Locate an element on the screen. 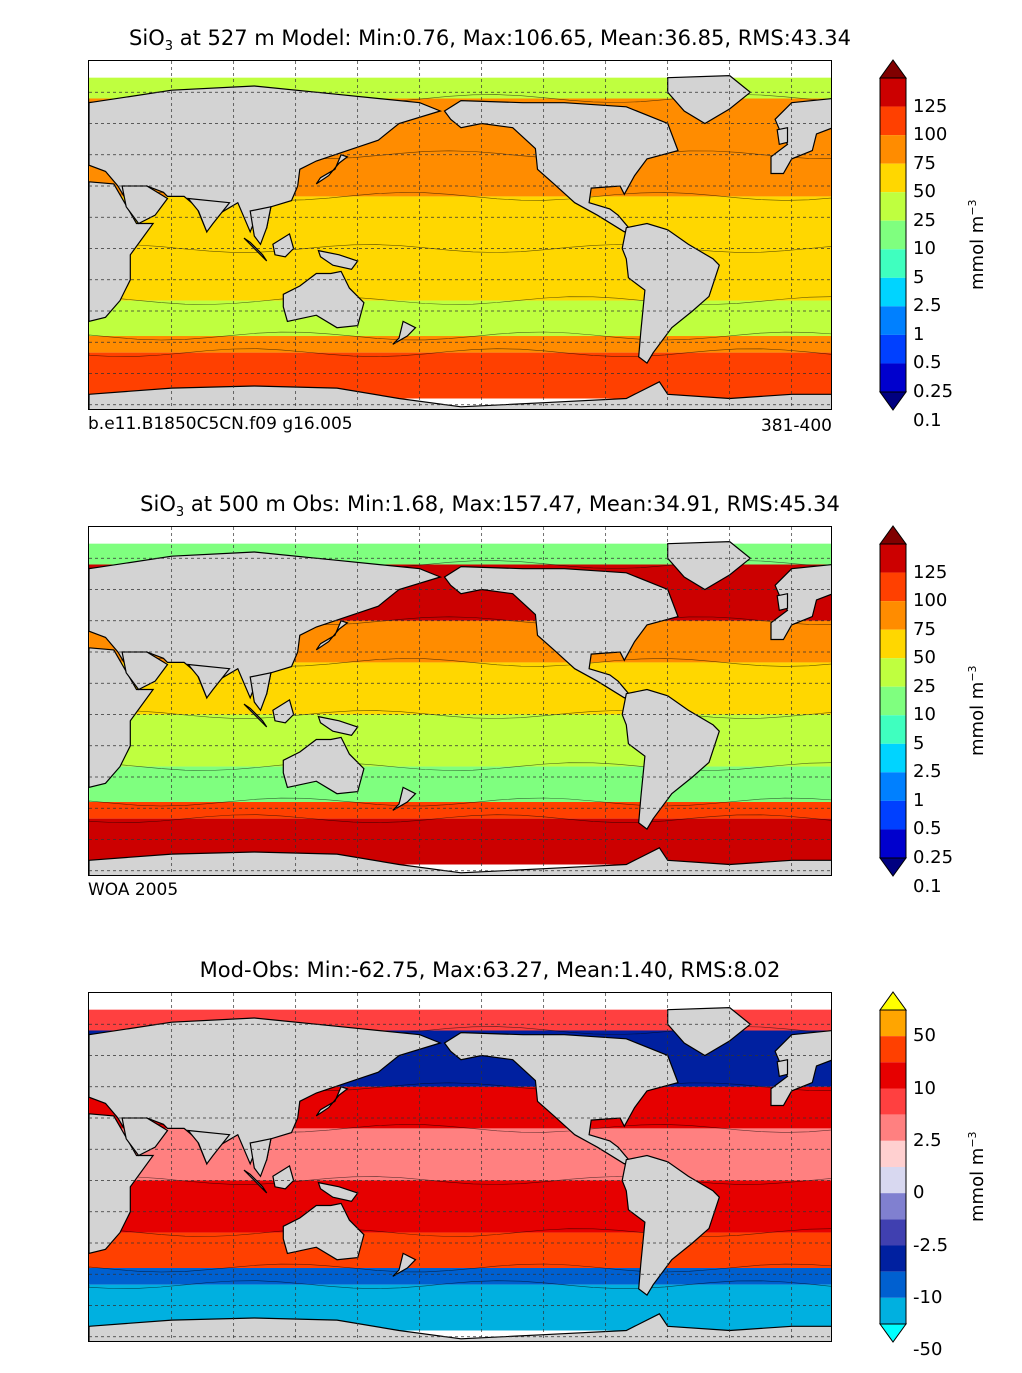 This screenshot has height=1373, width=1022. colorbar-extend-top is located at coordinates (893, 1001).